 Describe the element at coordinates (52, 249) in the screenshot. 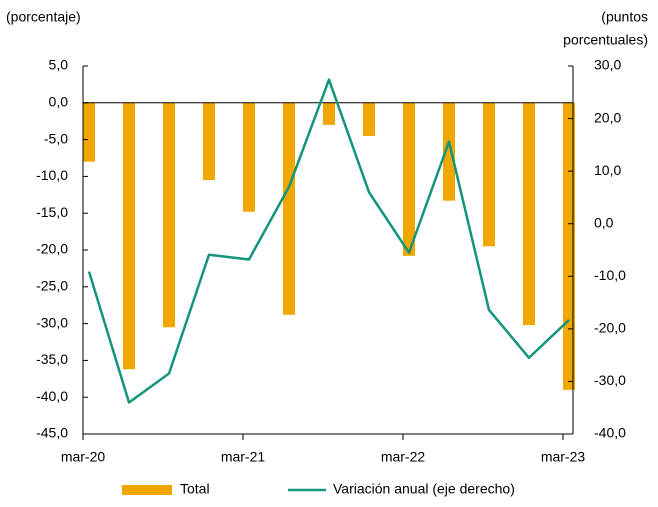

I see `y-tick-label: -20,0` at that location.